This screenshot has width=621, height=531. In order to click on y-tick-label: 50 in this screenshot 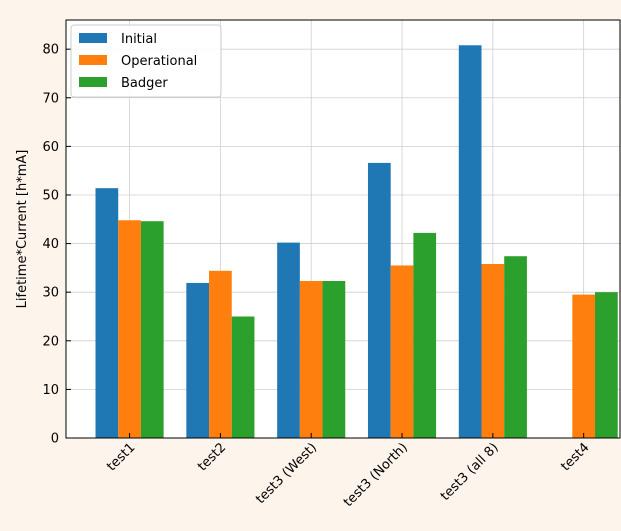, I will do `click(50, 195)`.